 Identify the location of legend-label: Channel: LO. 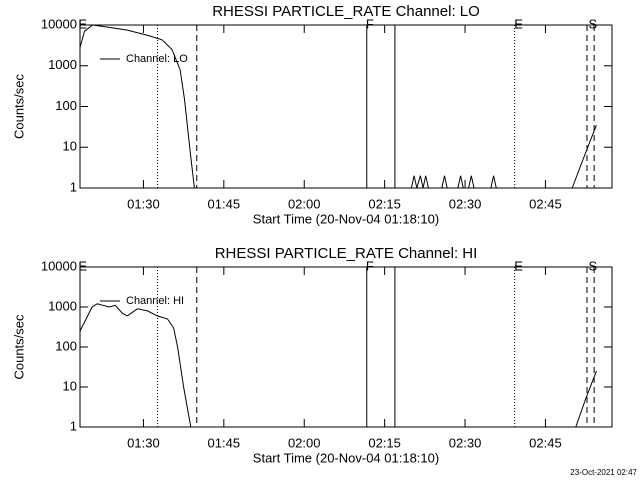
(157, 59).